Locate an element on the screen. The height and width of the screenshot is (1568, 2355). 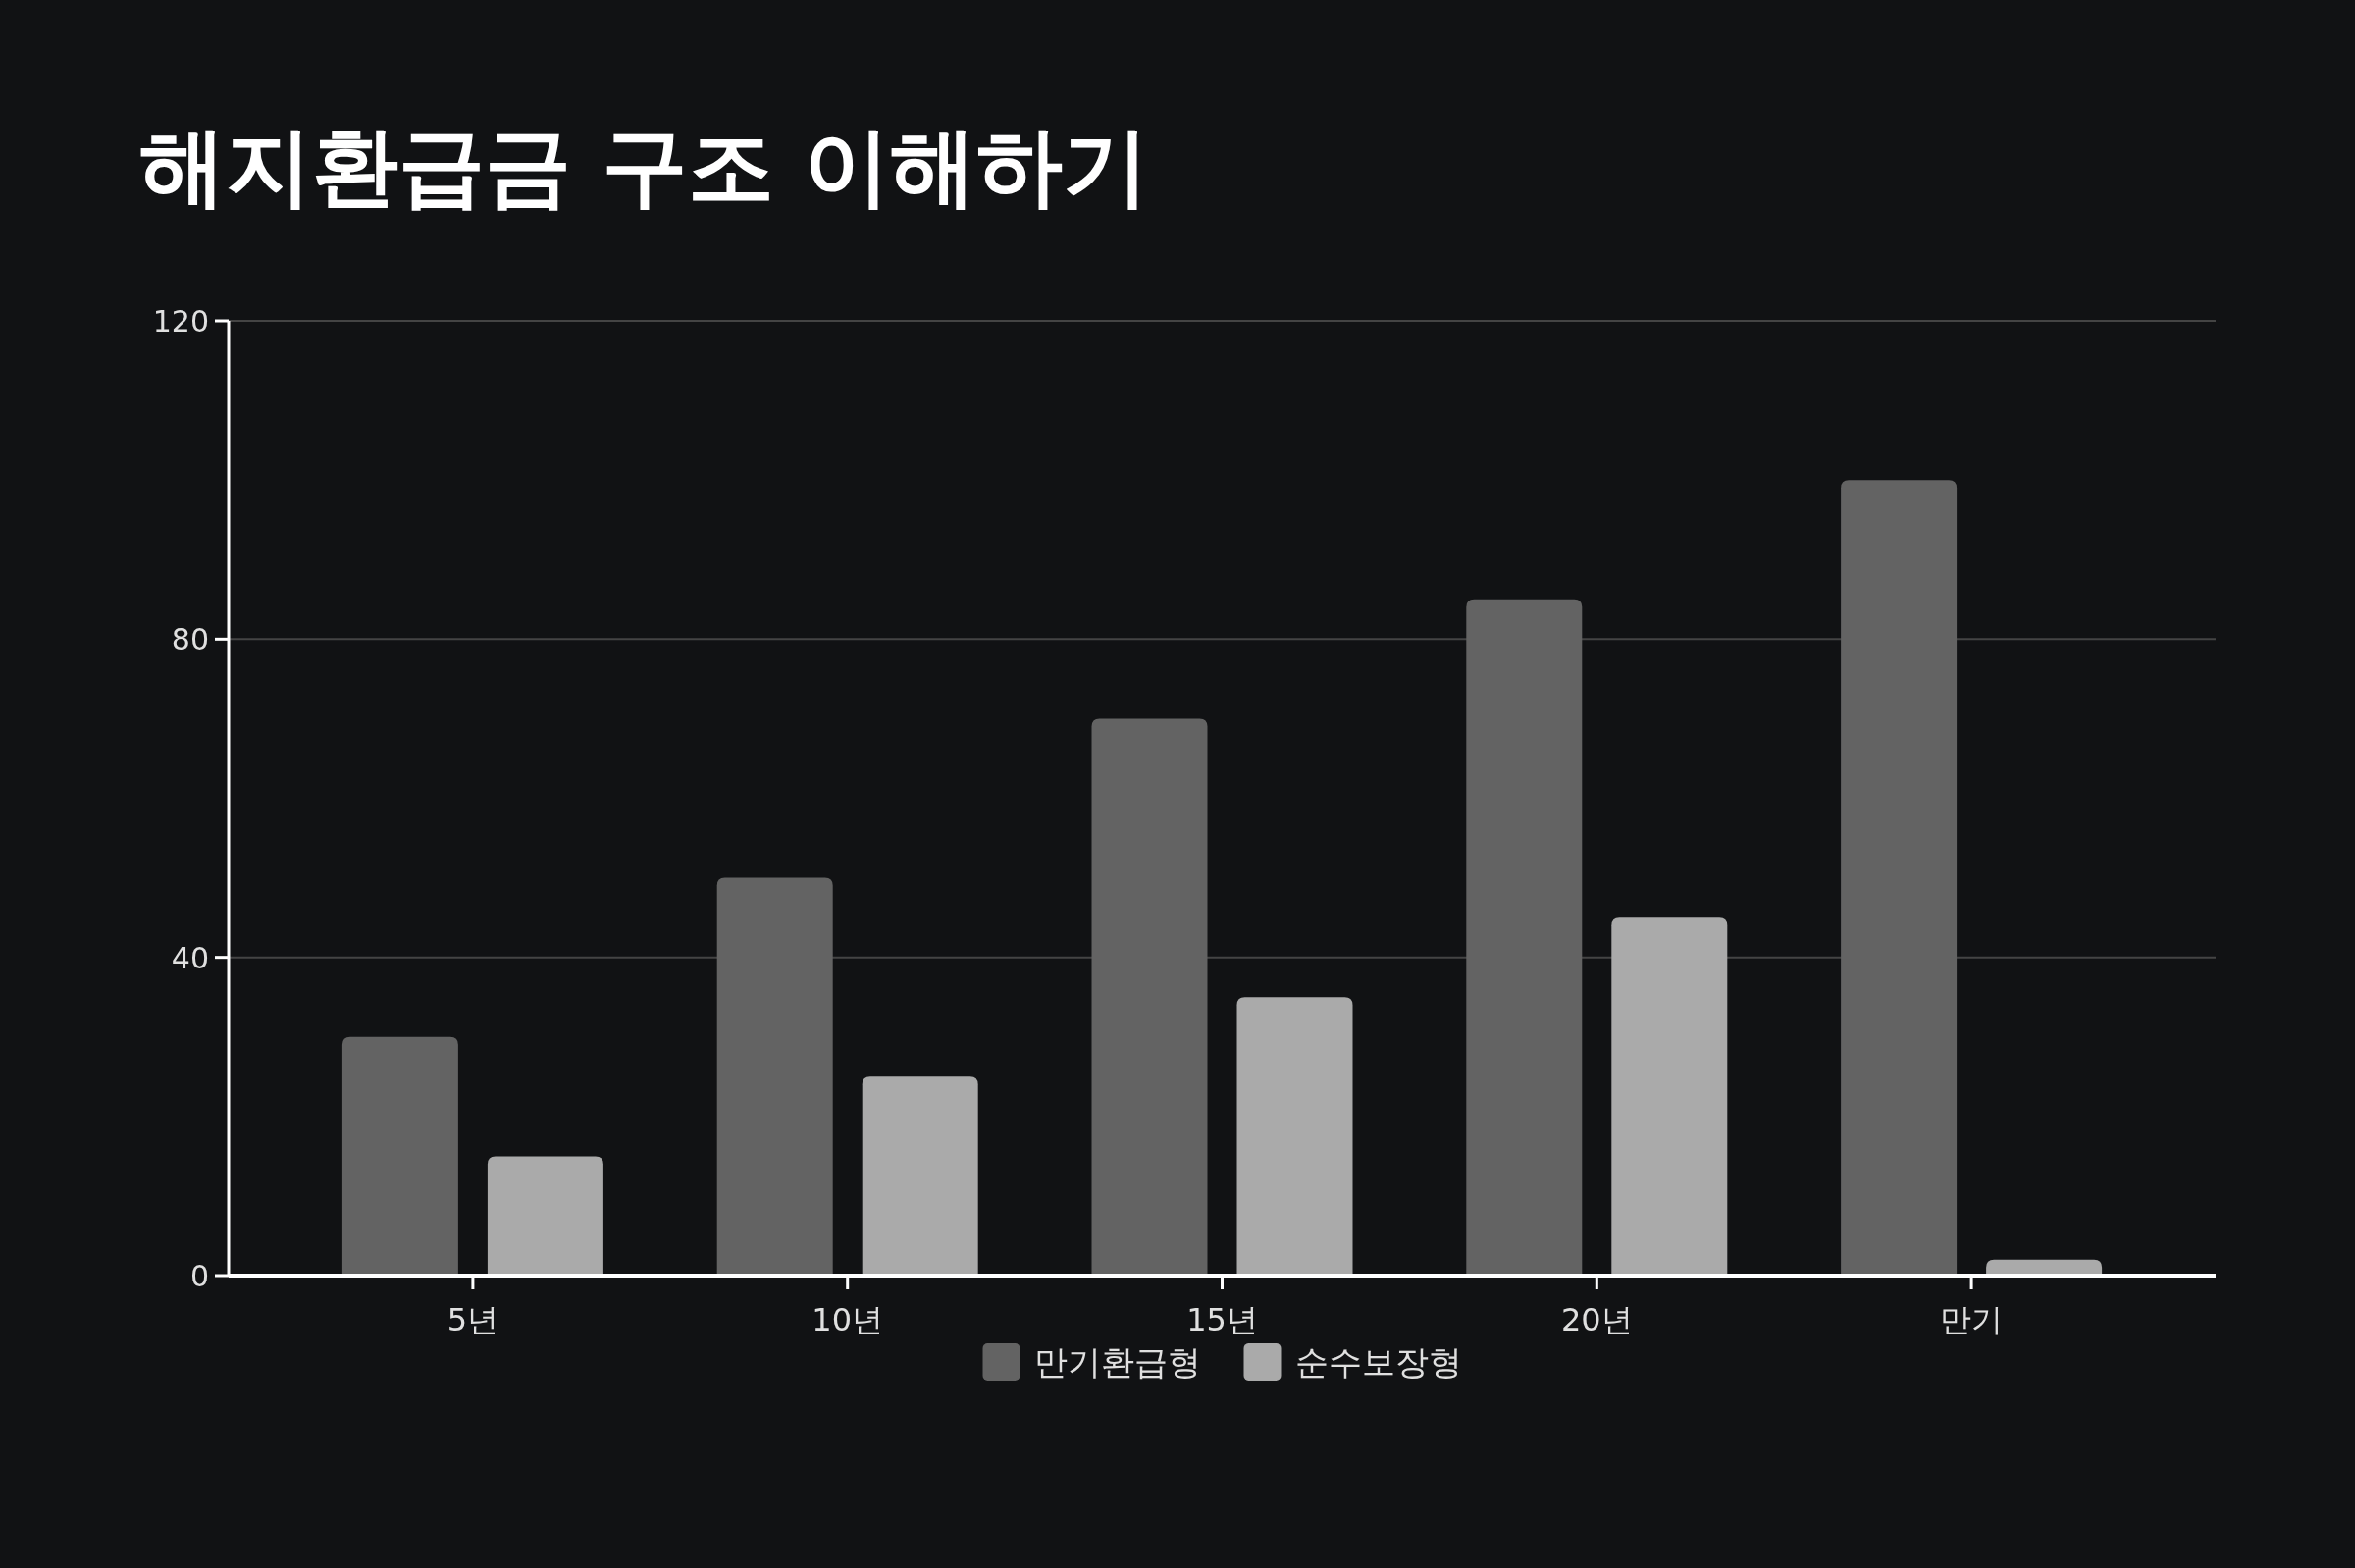
y-tick-label: 0 is located at coordinates (199, 1276).